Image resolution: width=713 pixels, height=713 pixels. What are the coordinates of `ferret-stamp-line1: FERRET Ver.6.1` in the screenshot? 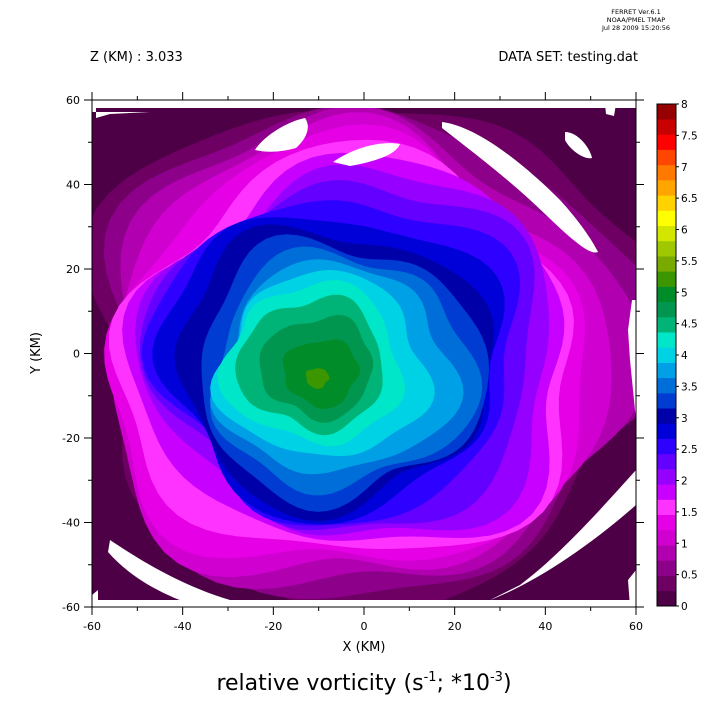 It's located at (635, 12).